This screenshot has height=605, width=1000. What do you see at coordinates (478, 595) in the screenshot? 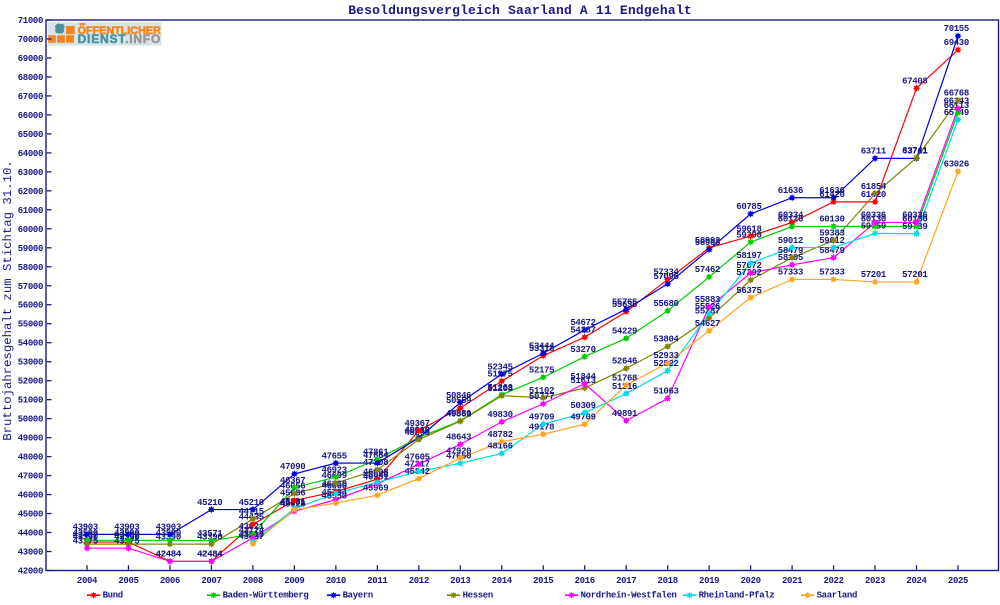
I see `svg-text: Hessen` at bounding box center [478, 595].